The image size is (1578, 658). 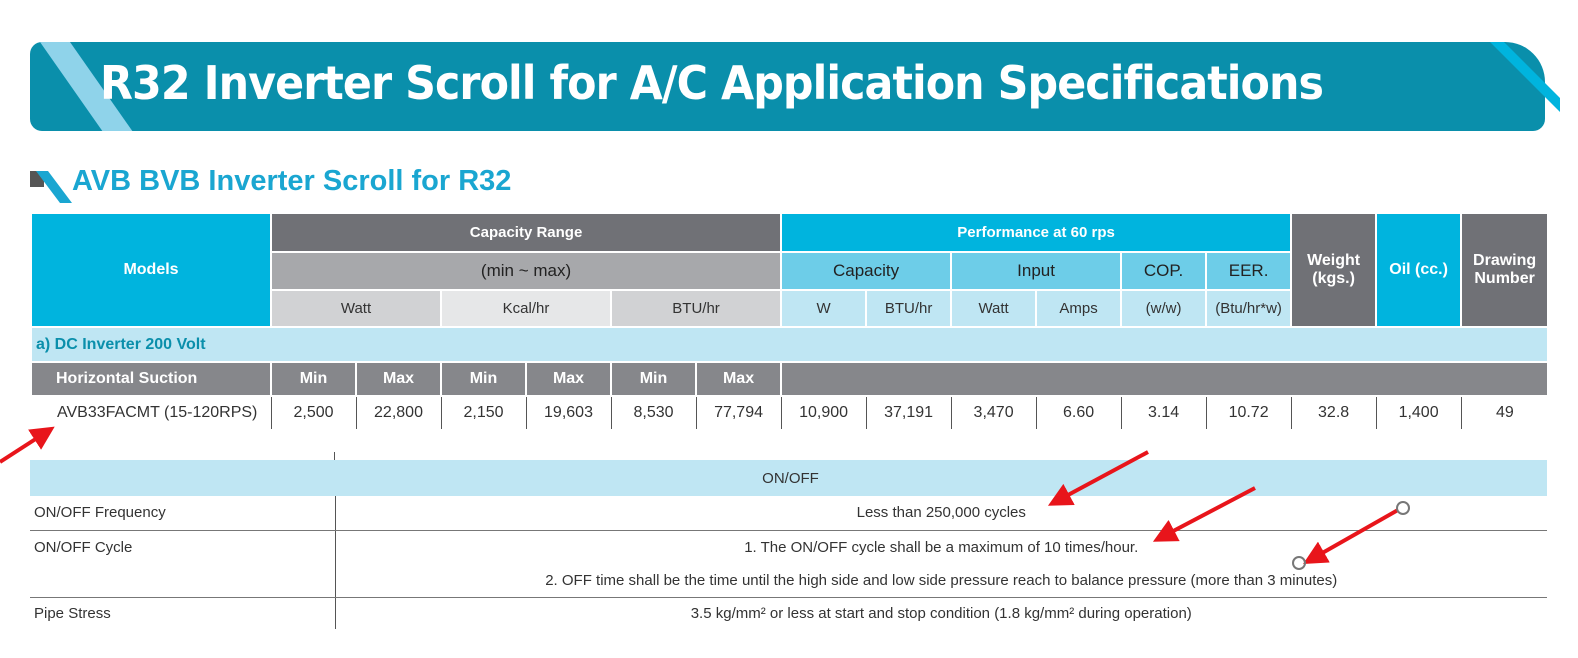 I want to click on header-input-watt: Watt, so click(x=994, y=308).